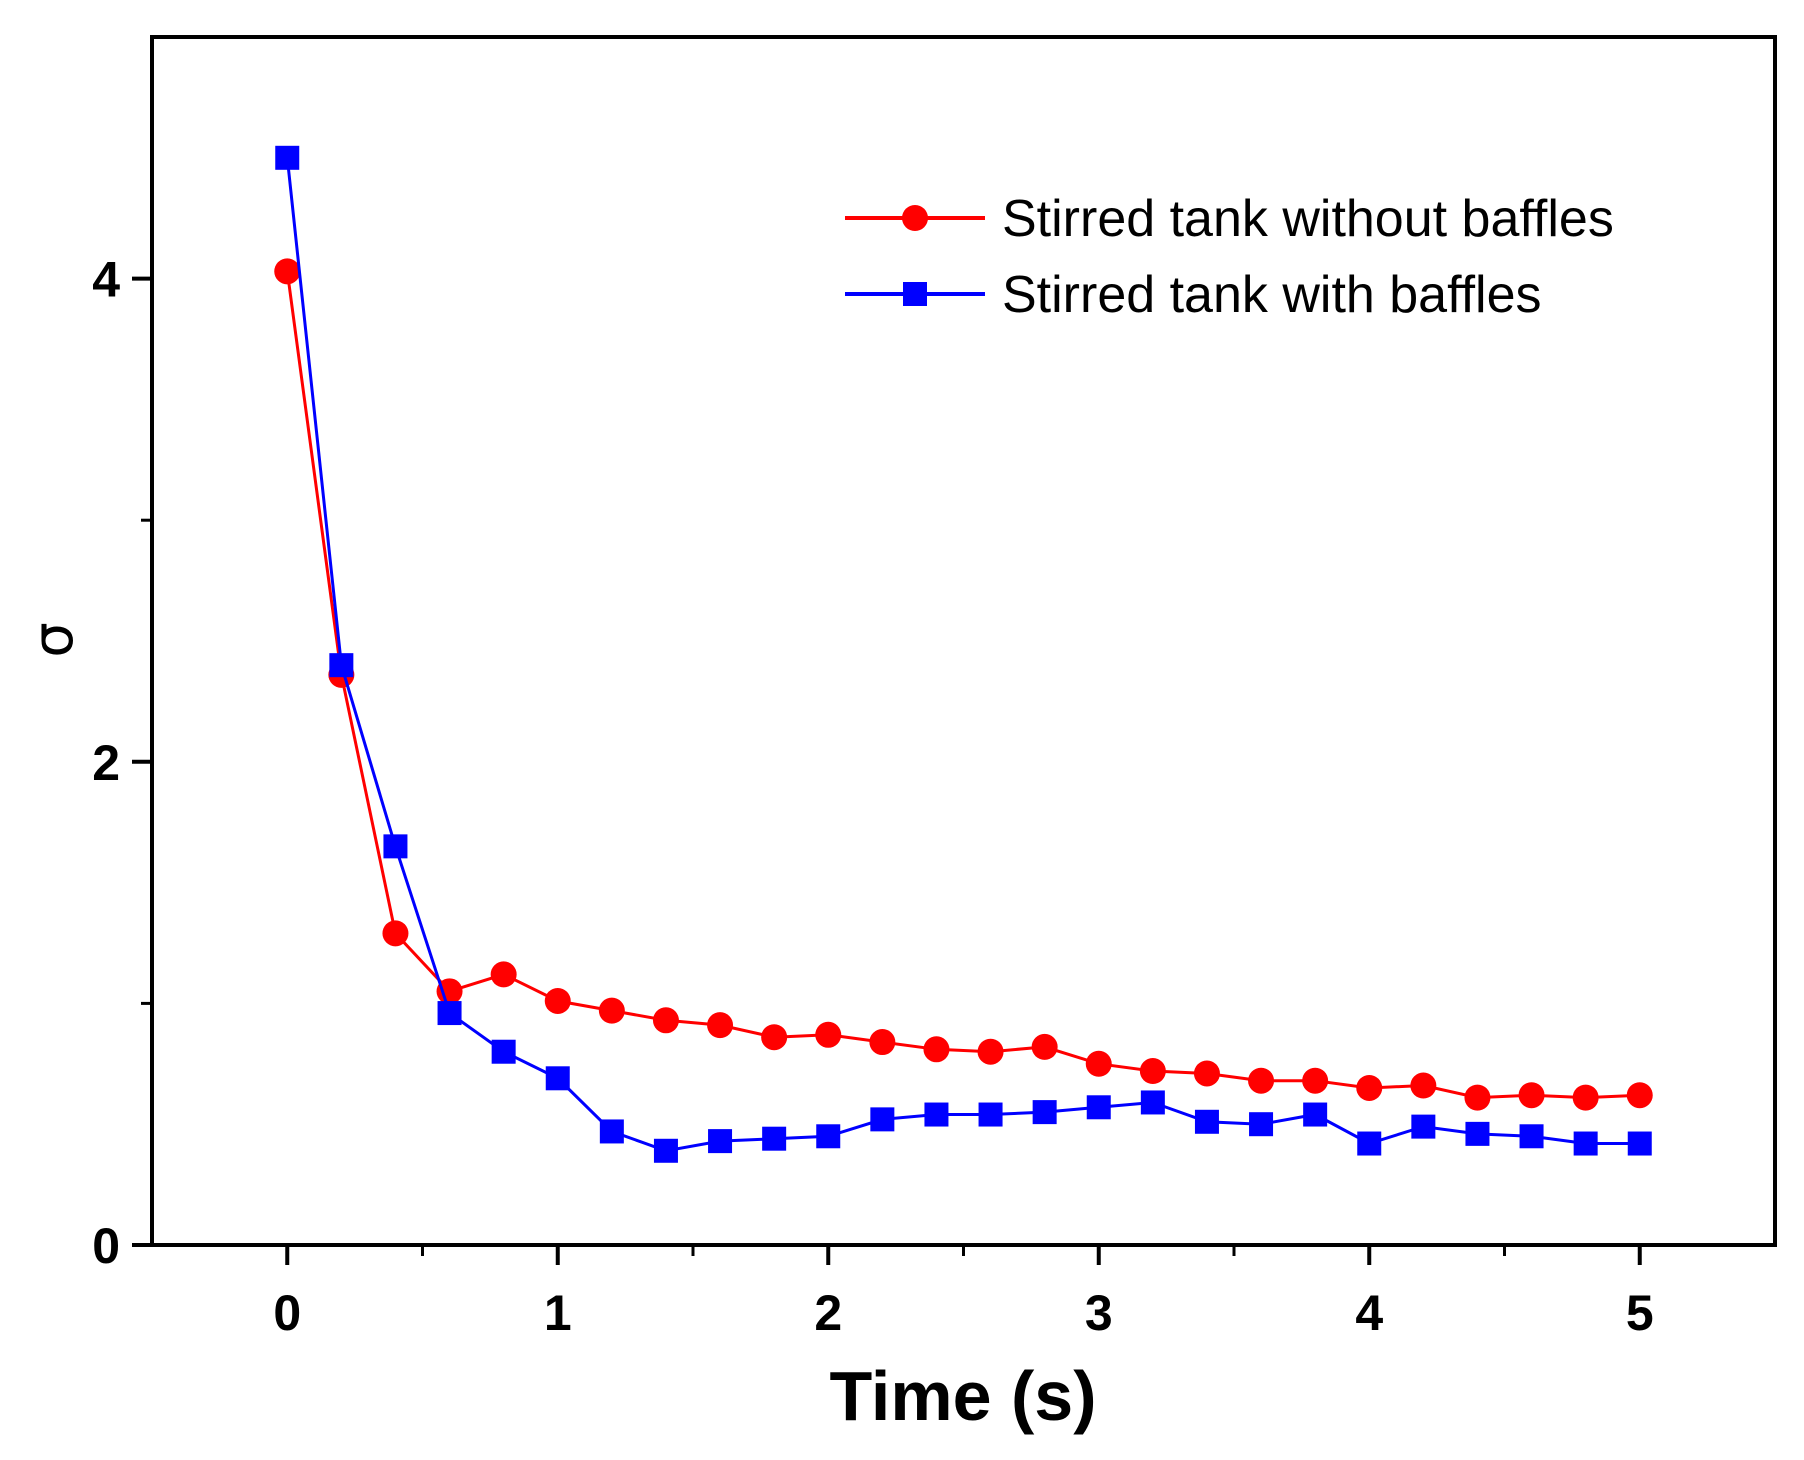  What do you see at coordinates (962, 1396) in the screenshot?
I see `x-axis-title: Time (s)` at bounding box center [962, 1396].